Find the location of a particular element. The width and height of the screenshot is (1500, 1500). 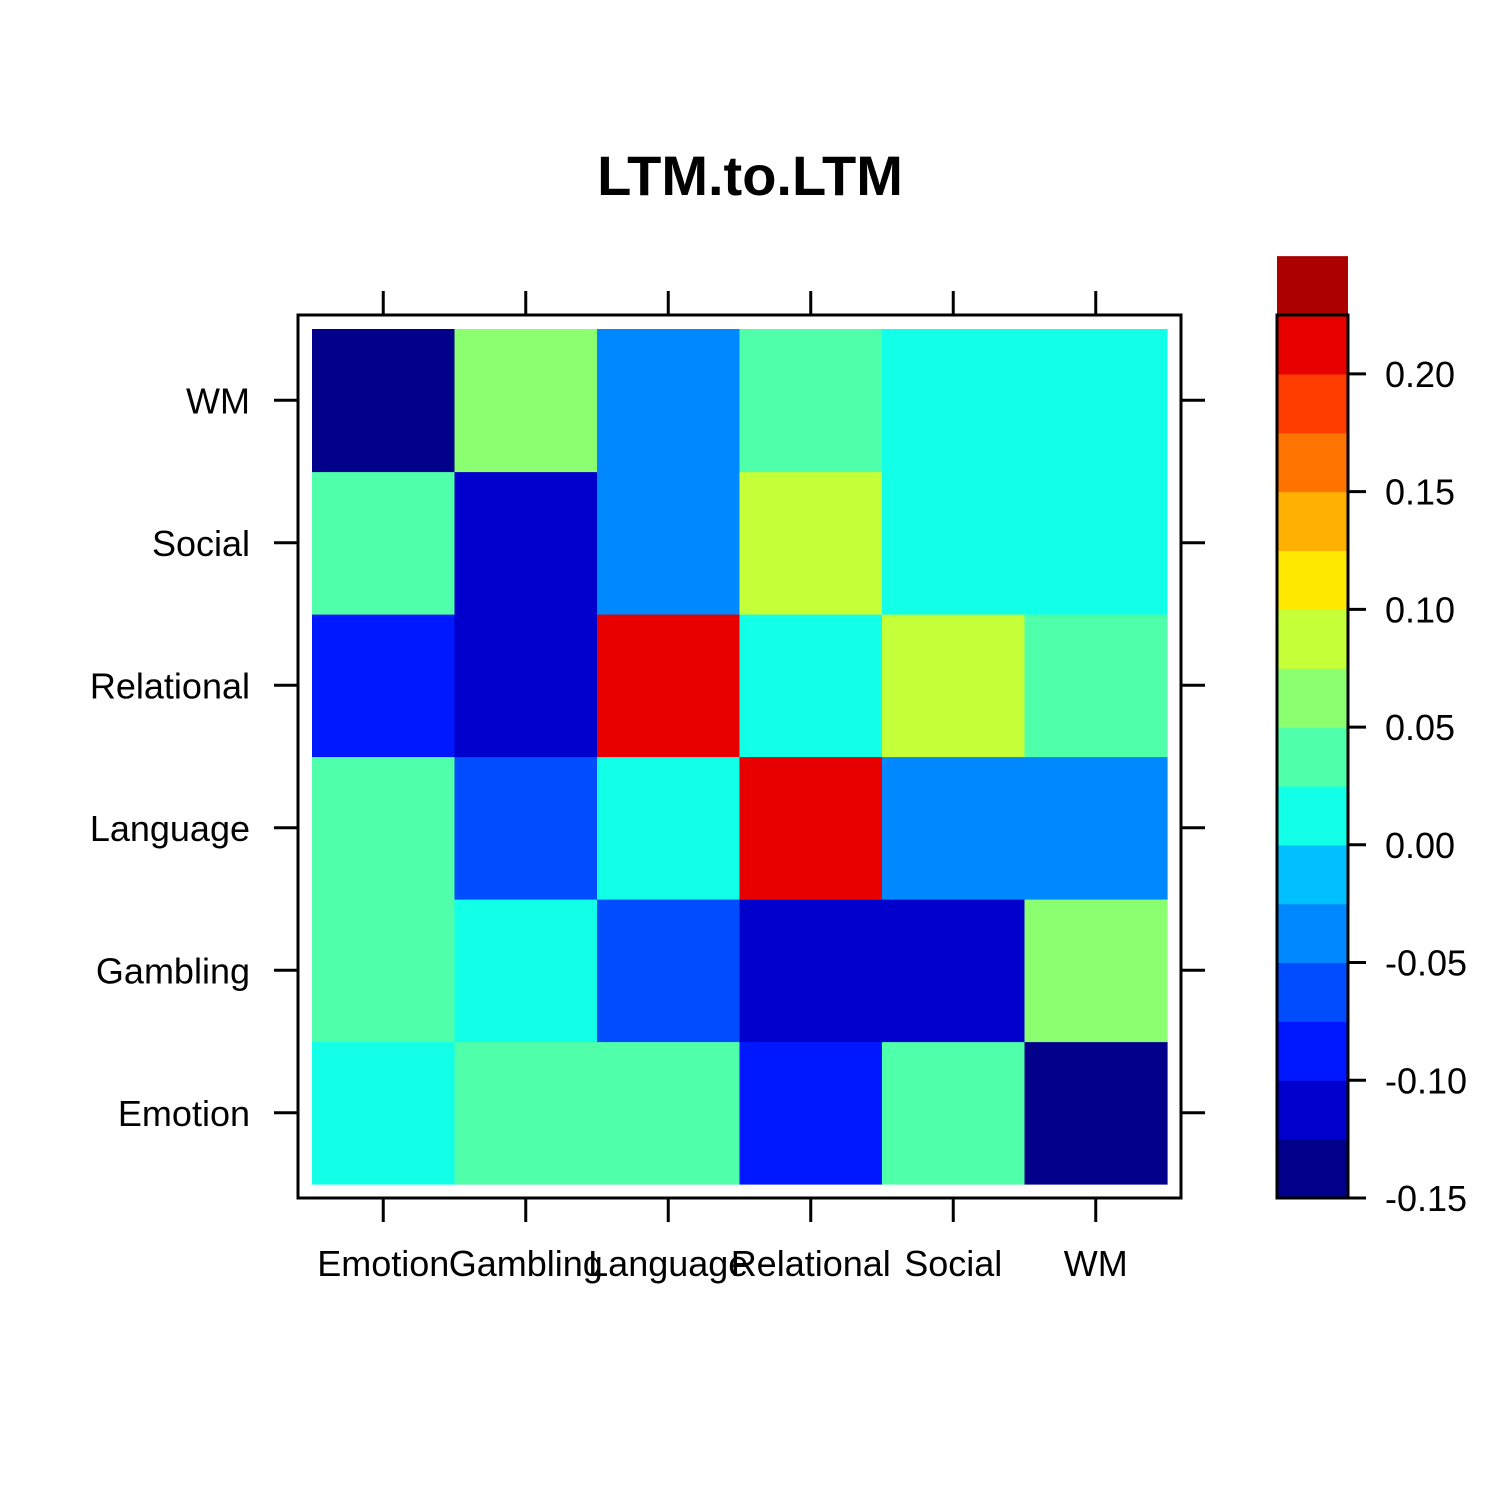

cell-social-emotion is located at coordinates (384, 543).